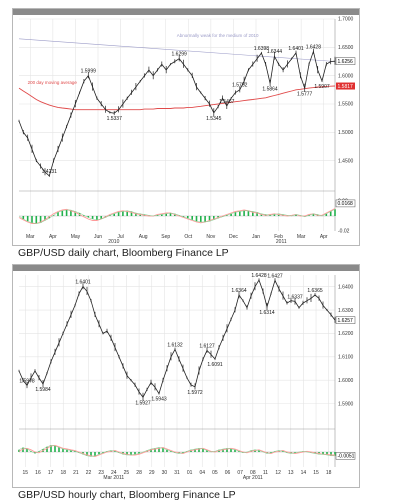 This screenshot has height=504, width=402. Describe the element at coordinates (275, 52) in the screenshot. I see `daily-annotation-label: 1.6344` at that location.